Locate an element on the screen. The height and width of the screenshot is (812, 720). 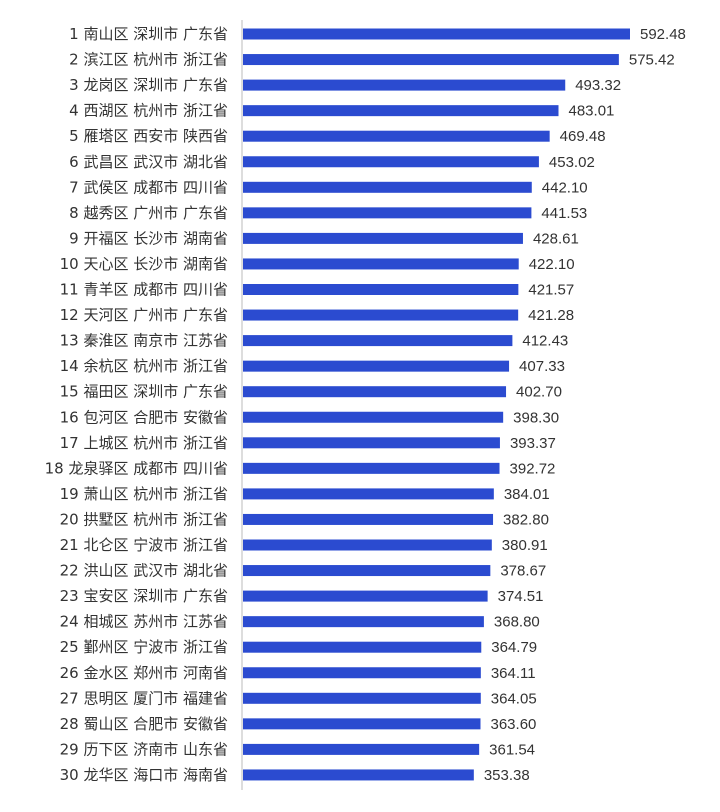
value-label-15: 402.70 is located at coordinates (539, 392).